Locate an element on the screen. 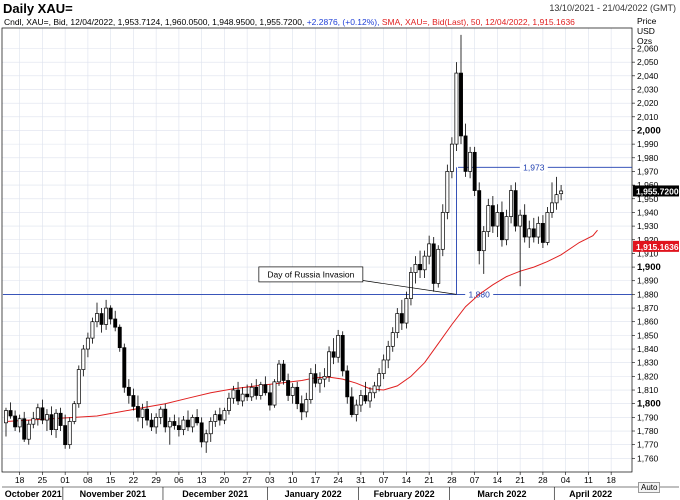  y-tick-label: 1,850 is located at coordinates (648, 335).